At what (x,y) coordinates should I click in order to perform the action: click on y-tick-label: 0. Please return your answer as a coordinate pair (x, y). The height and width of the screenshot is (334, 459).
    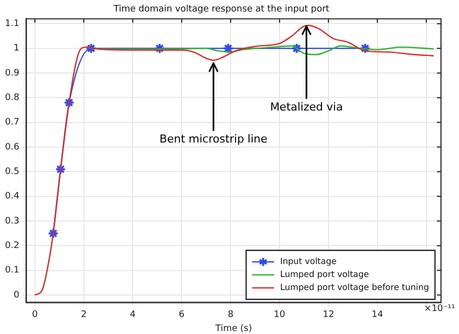
    Looking at the image, I should click on (17, 295).